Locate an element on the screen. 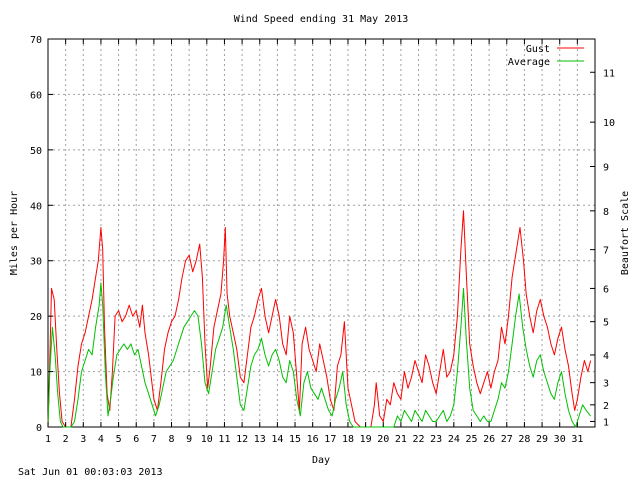 Image resolution: width=640 pixels, height=480 pixels. x-tick-label: 27 is located at coordinates (507, 439).